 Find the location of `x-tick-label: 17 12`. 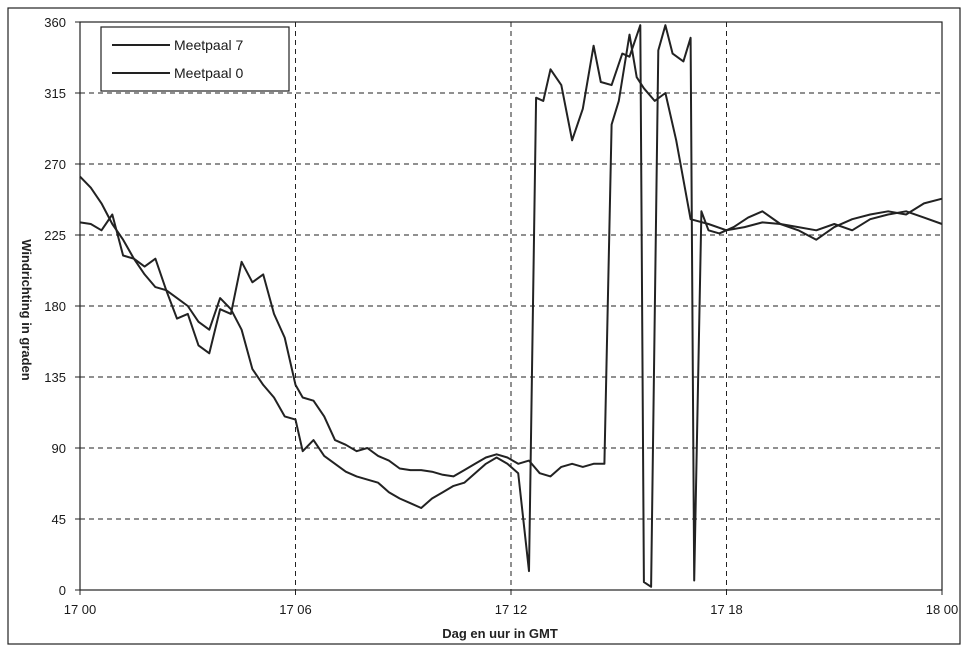

x-tick-label: 17 12 is located at coordinates (511, 609).